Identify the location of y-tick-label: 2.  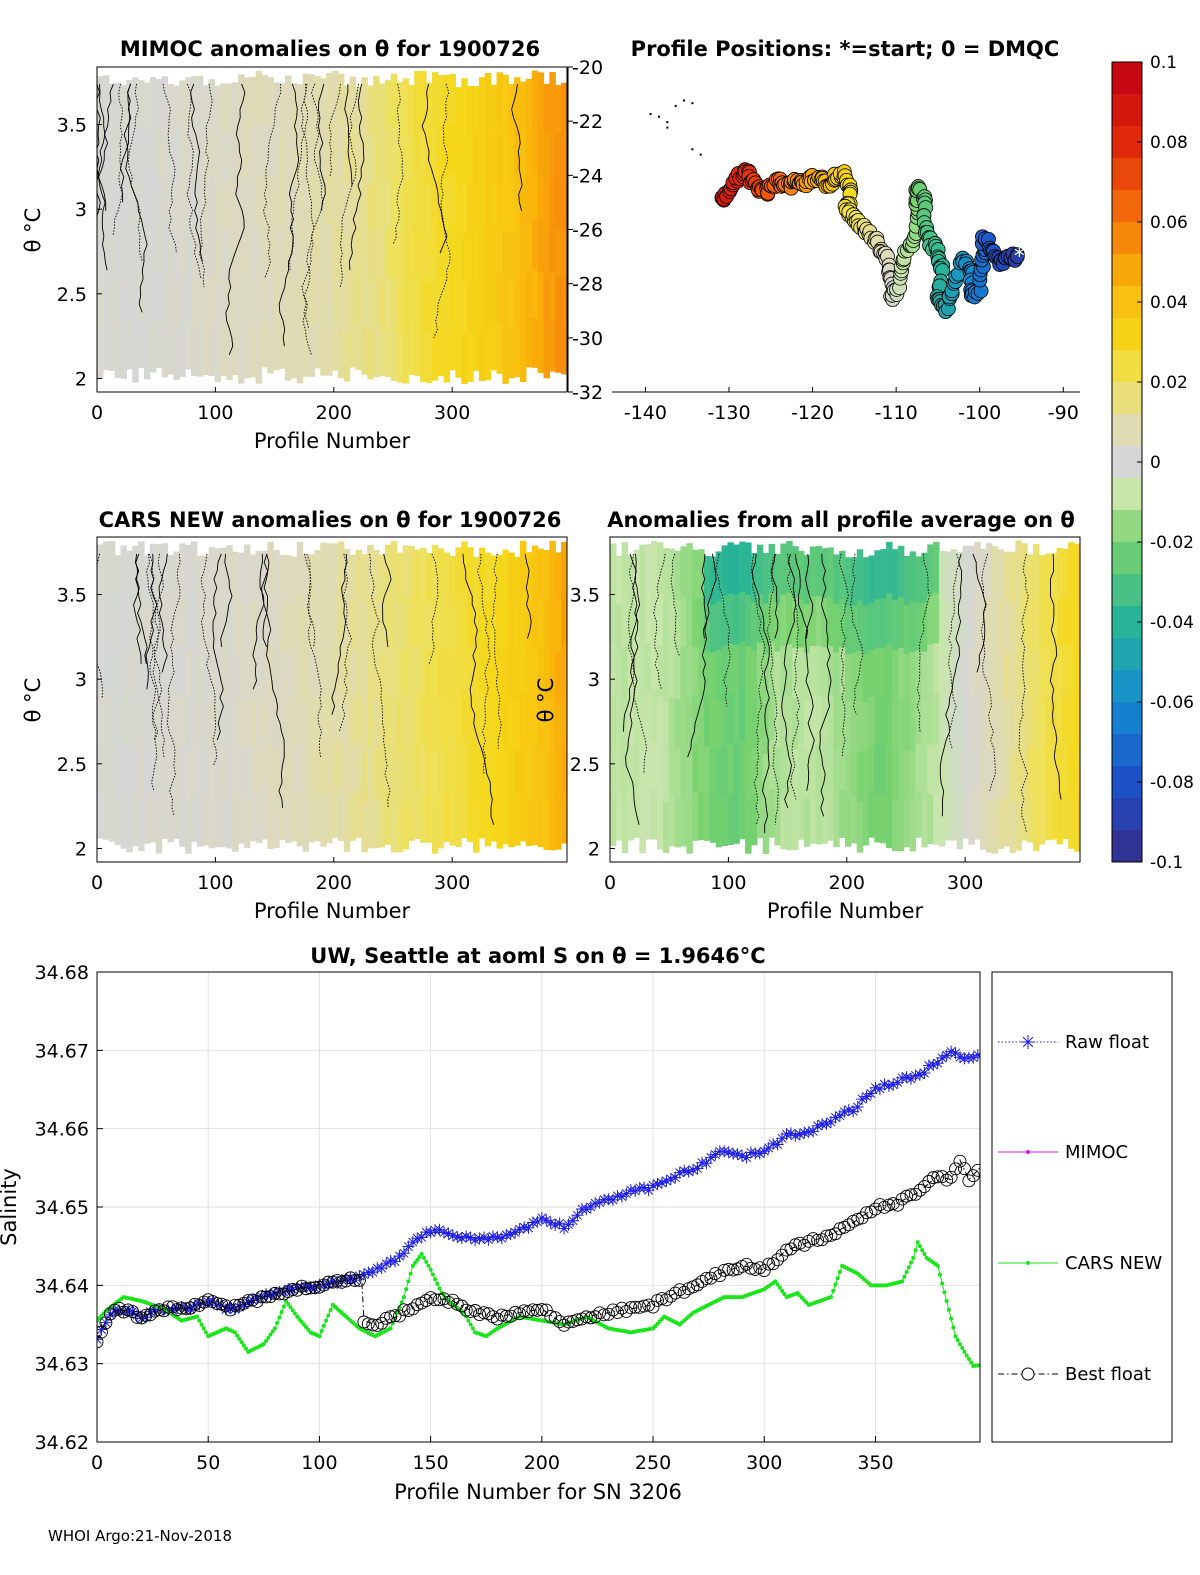
(594, 849).